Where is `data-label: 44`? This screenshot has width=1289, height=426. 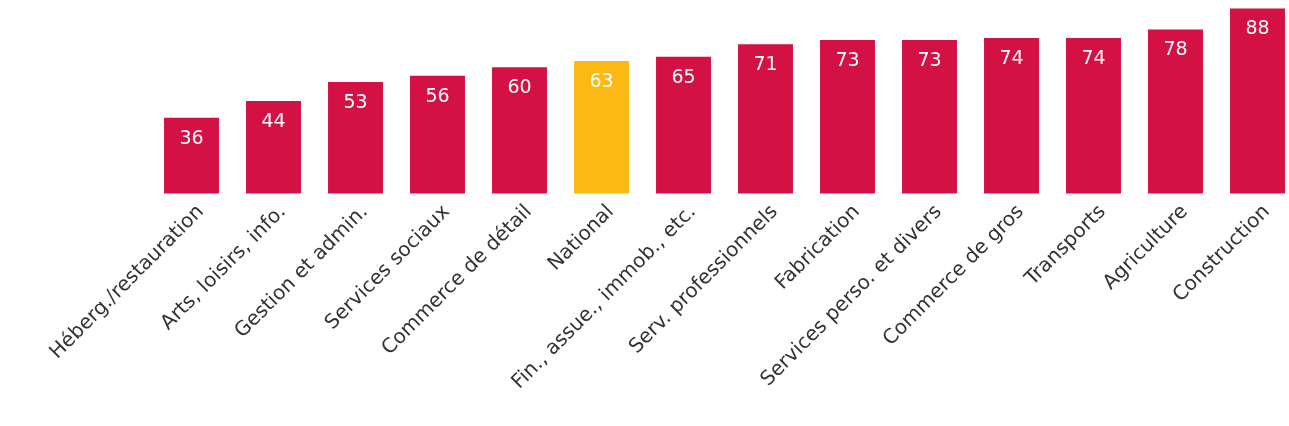 data-label: 44 is located at coordinates (273, 119).